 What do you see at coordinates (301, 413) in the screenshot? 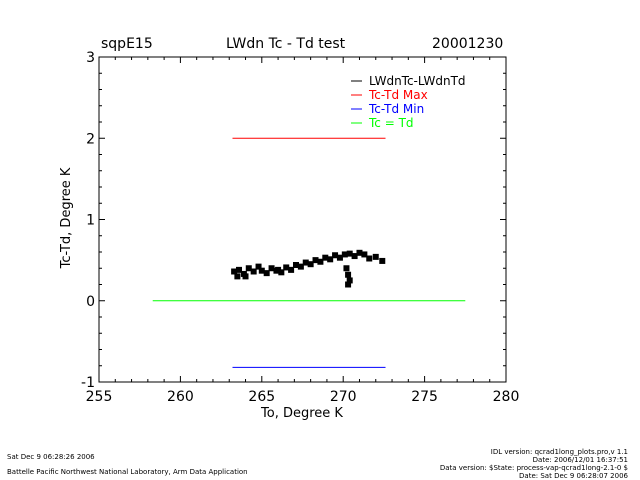
I see `x-axis-label: To, Degree K` at bounding box center [301, 413].